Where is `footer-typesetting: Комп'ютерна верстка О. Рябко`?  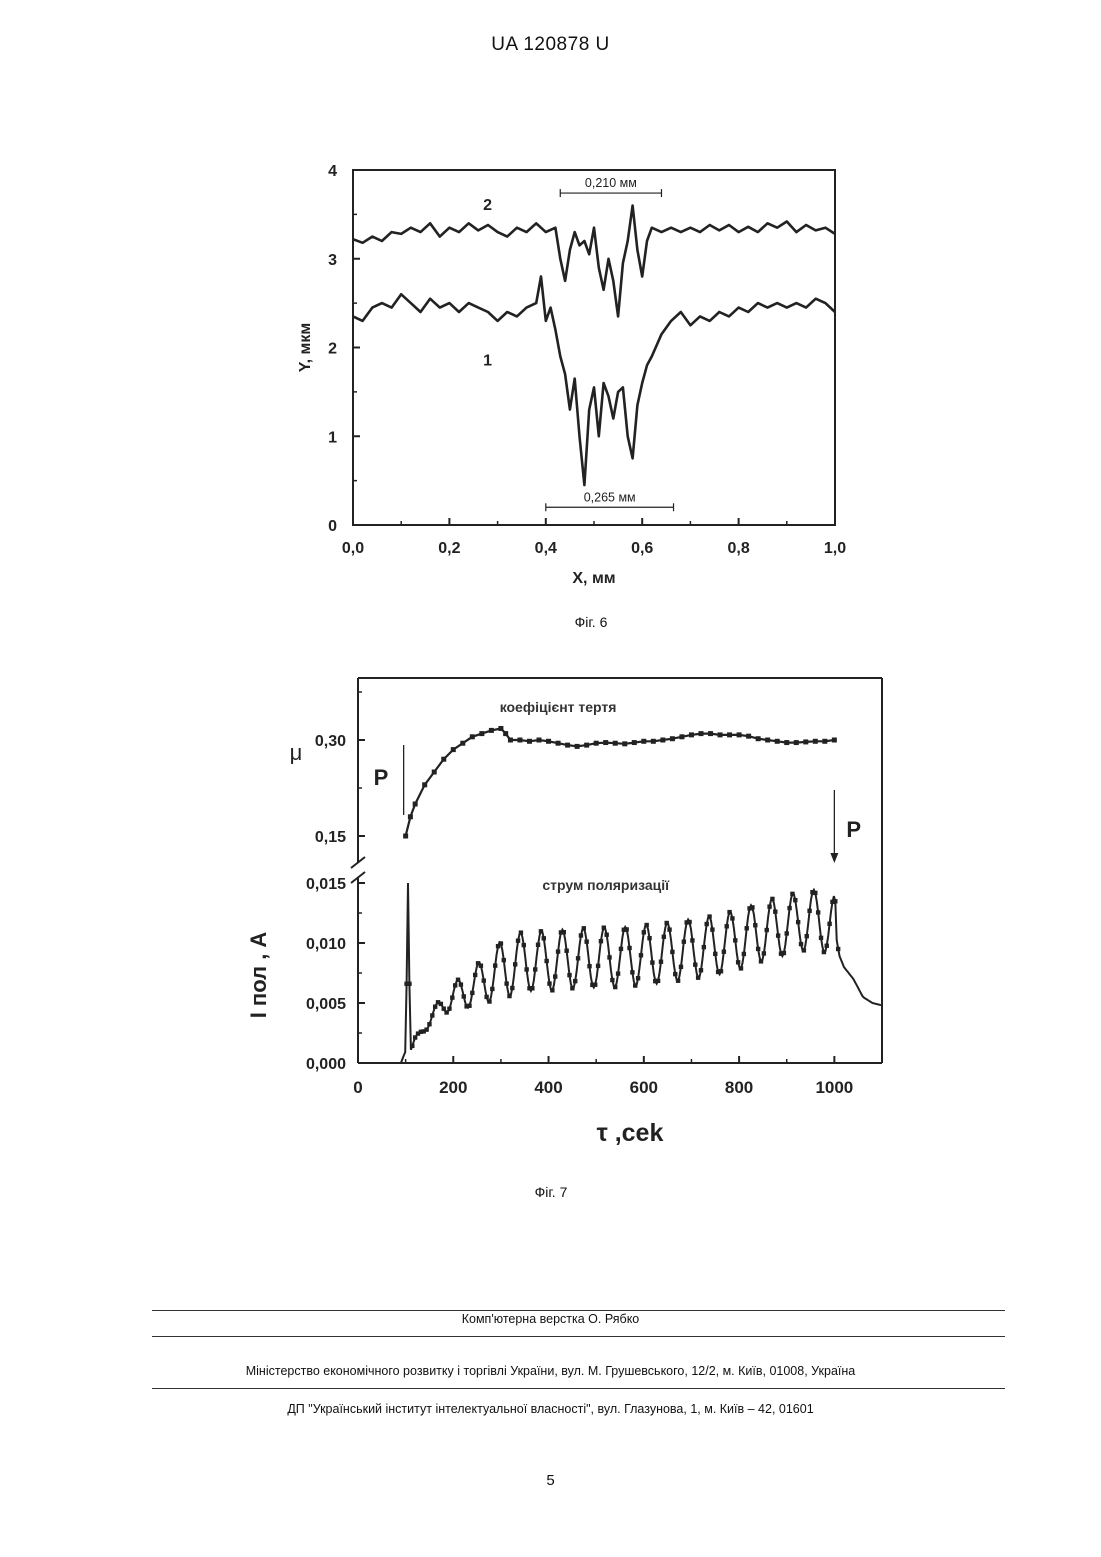
footer-typesetting: Комп'ютерна верстка О. Рябко is located at coordinates (550, 1319).